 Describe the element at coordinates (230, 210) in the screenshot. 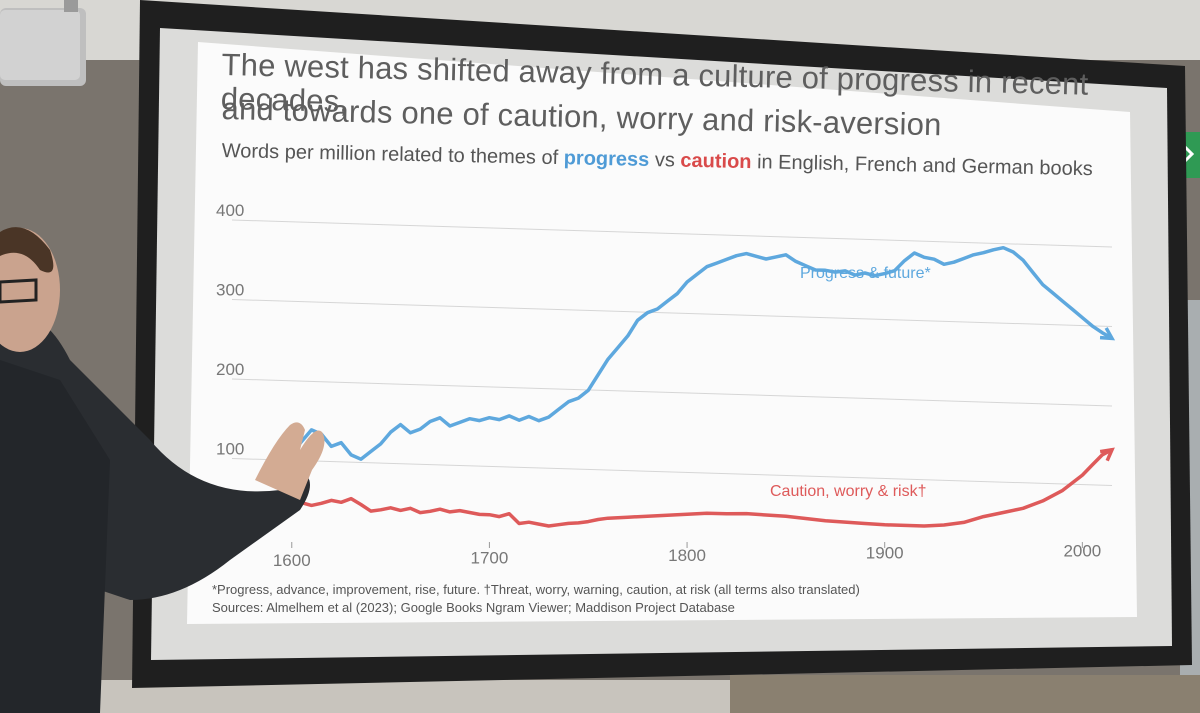

I see `y-tick-label: 400` at that location.